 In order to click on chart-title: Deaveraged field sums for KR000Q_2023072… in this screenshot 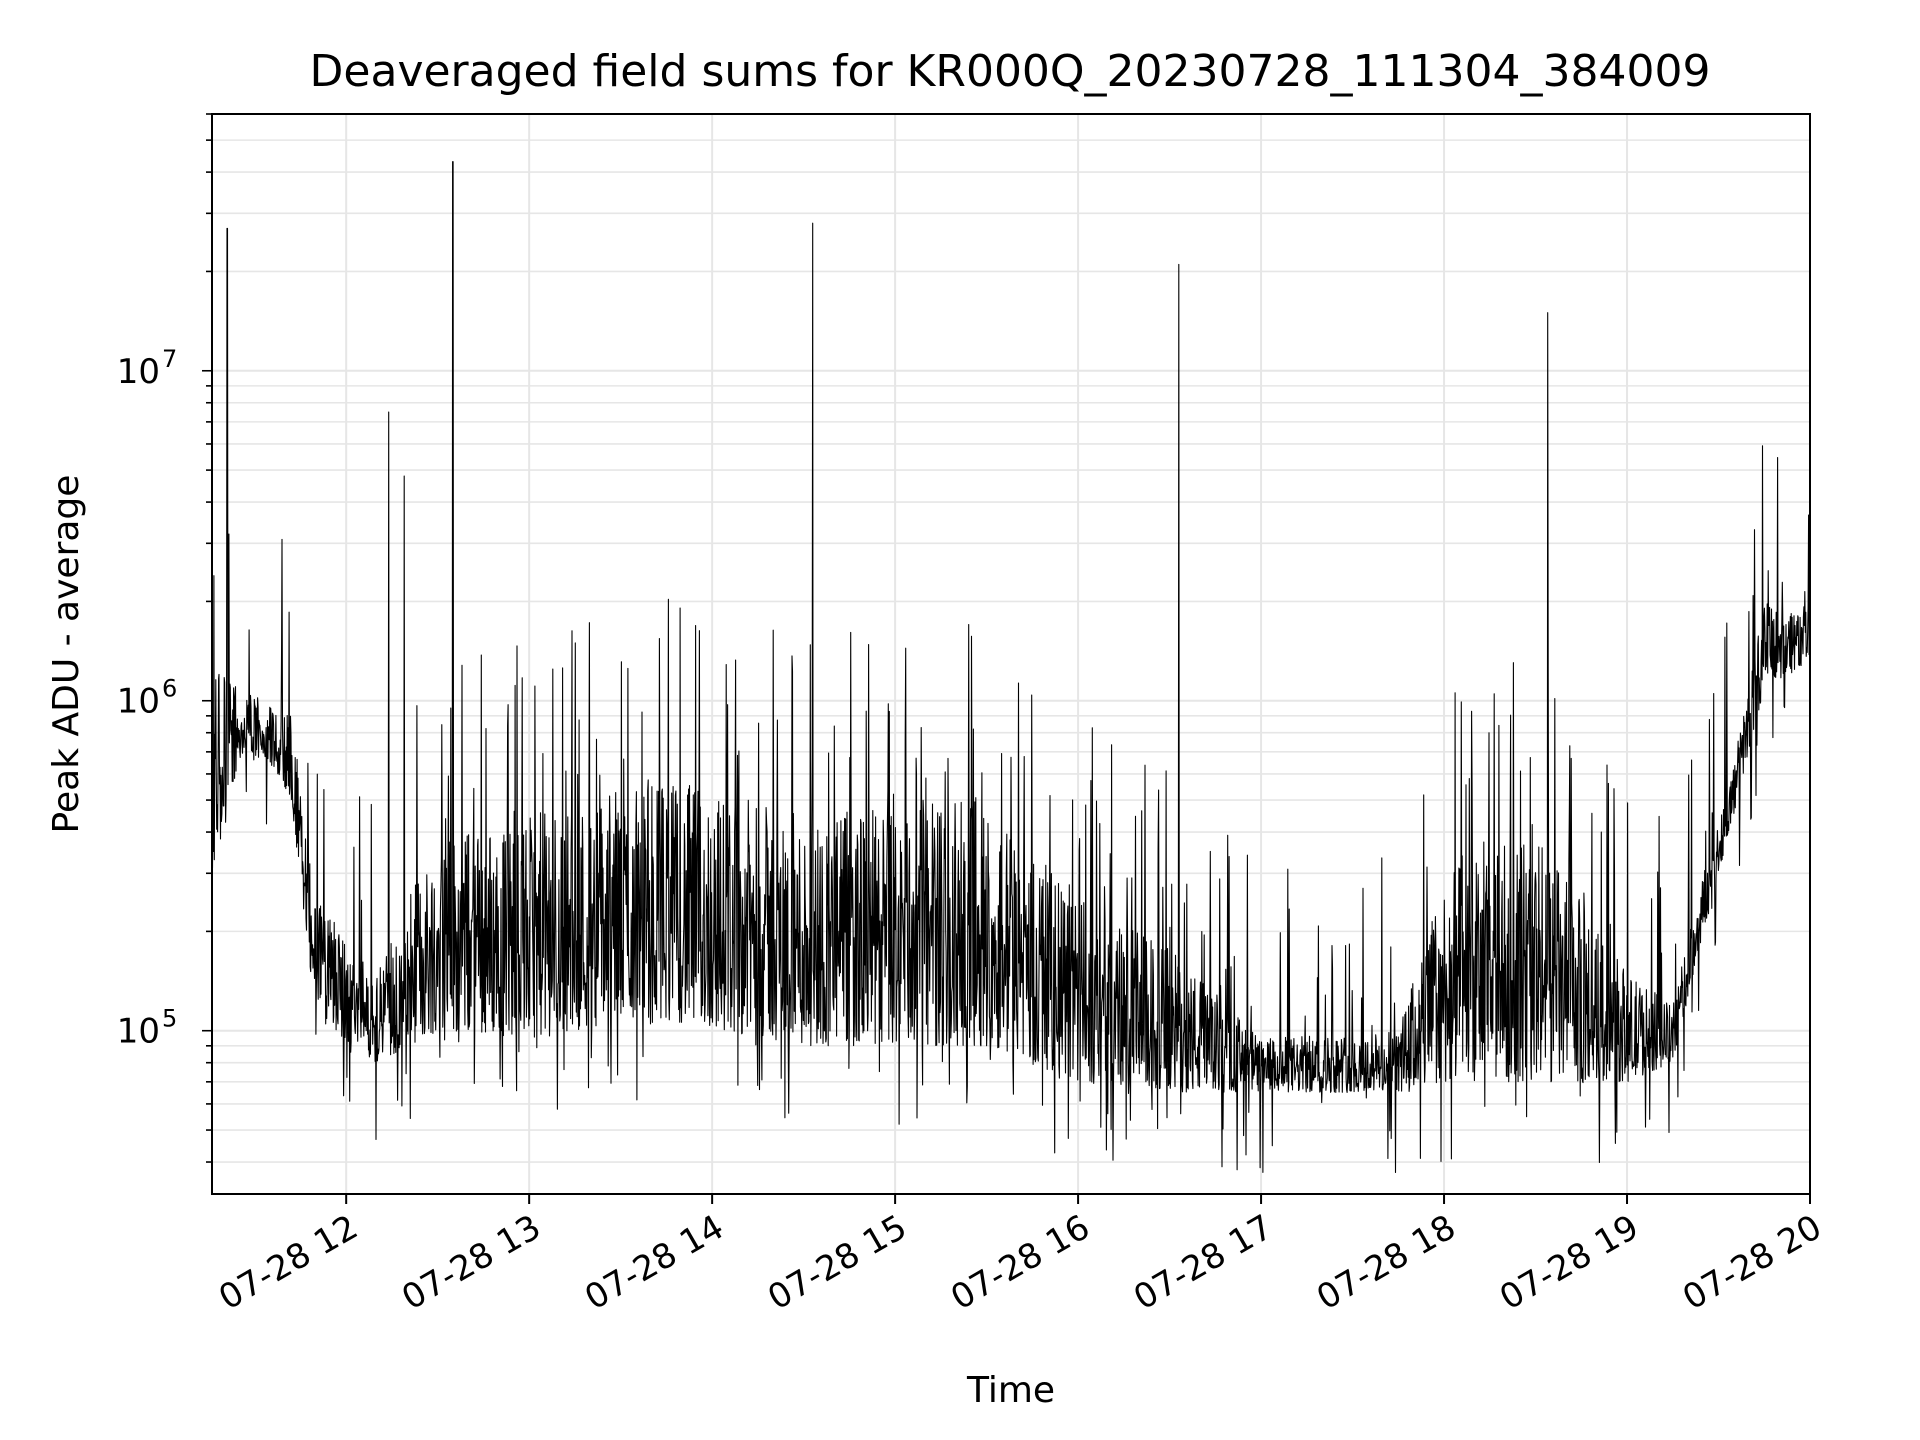, I will do `click(1010, 71)`.